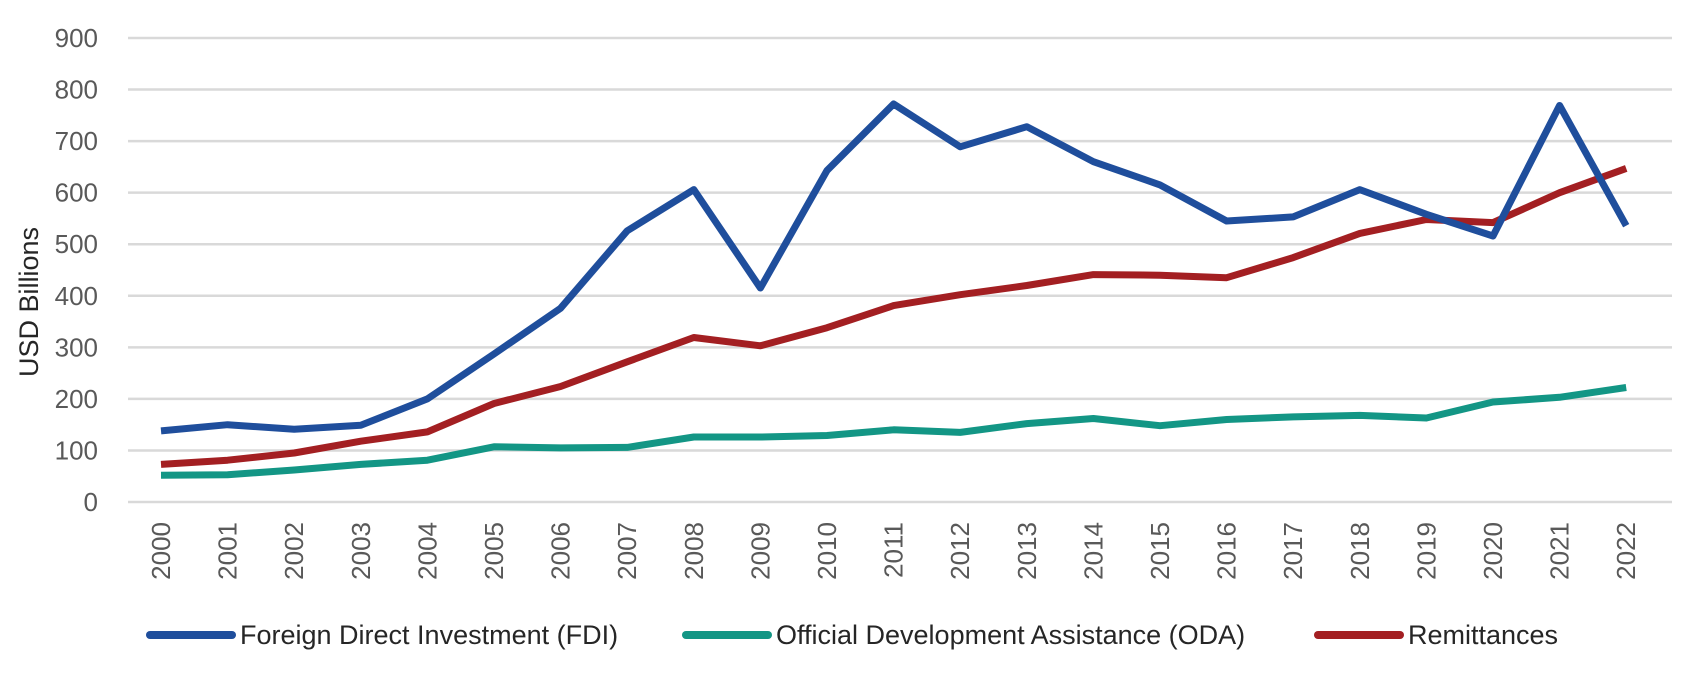 The height and width of the screenshot is (689, 1684). What do you see at coordinates (627, 551) in the screenshot?
I see `x-tick-label: 2007` at bounding box center [627, 551].